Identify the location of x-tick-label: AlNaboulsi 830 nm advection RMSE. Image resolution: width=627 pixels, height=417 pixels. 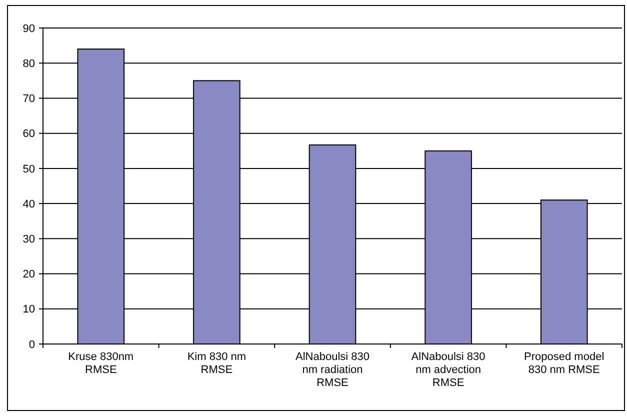
(448, 370).